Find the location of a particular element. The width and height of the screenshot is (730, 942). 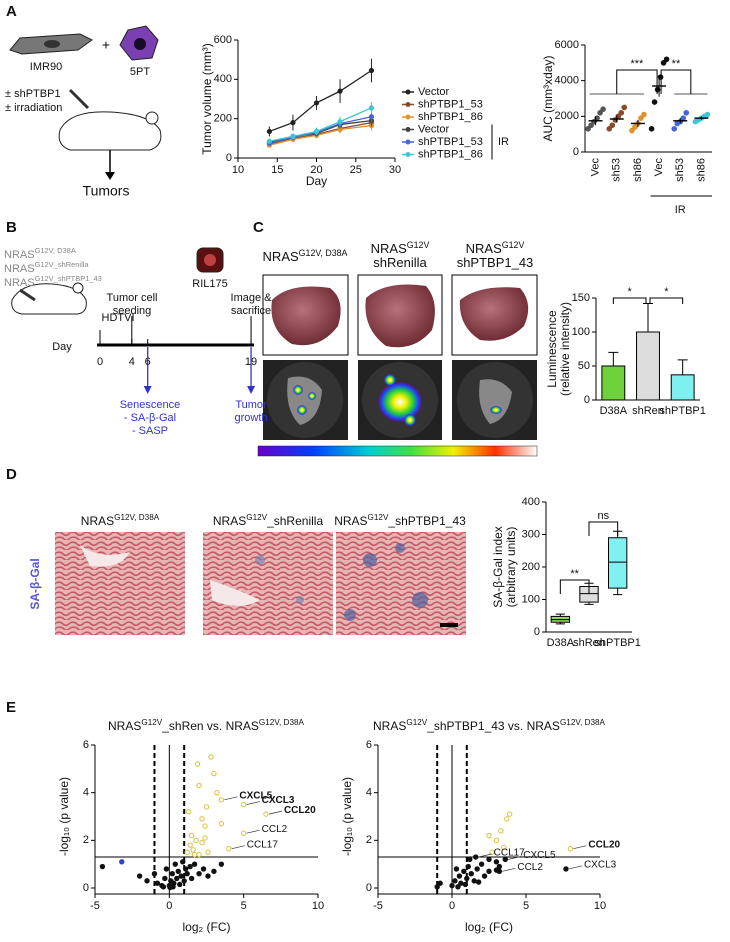

annotation: CCL20 is located at coordinates (604, 844).